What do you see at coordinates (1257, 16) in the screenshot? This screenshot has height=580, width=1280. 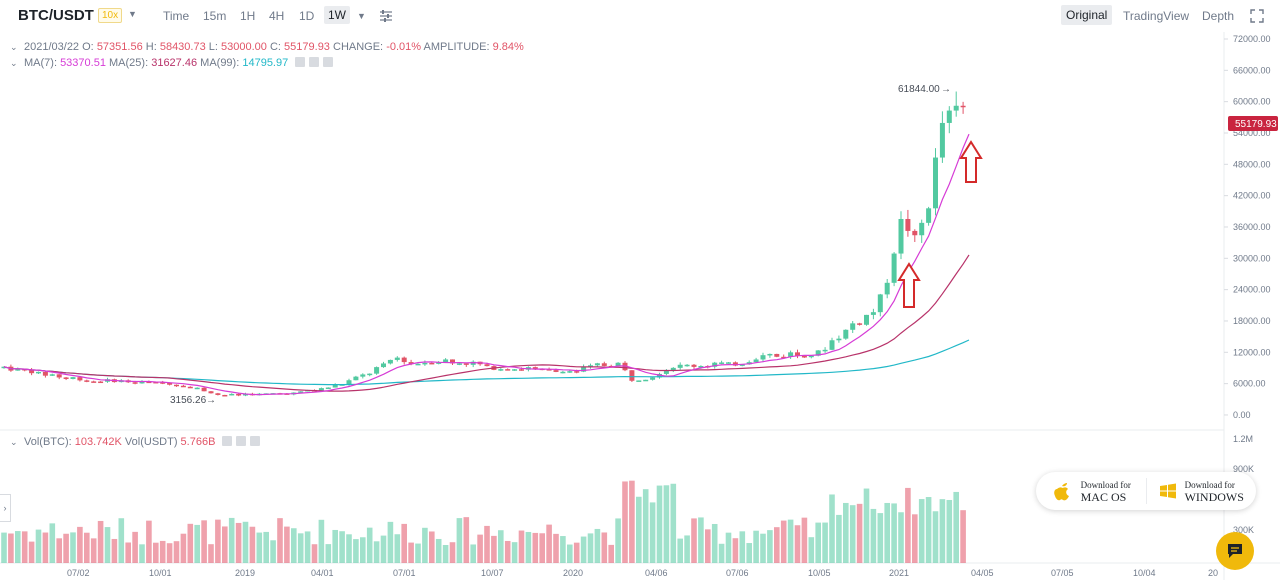 I see `fullscreen-icon` at bounding box center [1257, 16].